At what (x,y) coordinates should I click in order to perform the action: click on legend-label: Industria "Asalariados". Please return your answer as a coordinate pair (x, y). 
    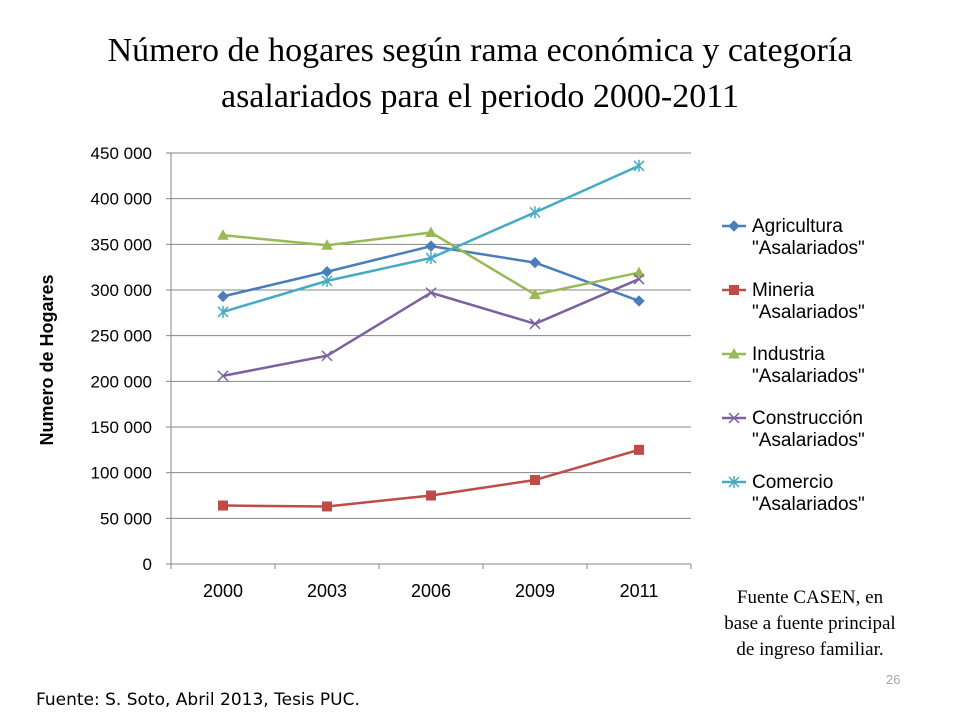
    Looking at the image, I should click on (808, 365).